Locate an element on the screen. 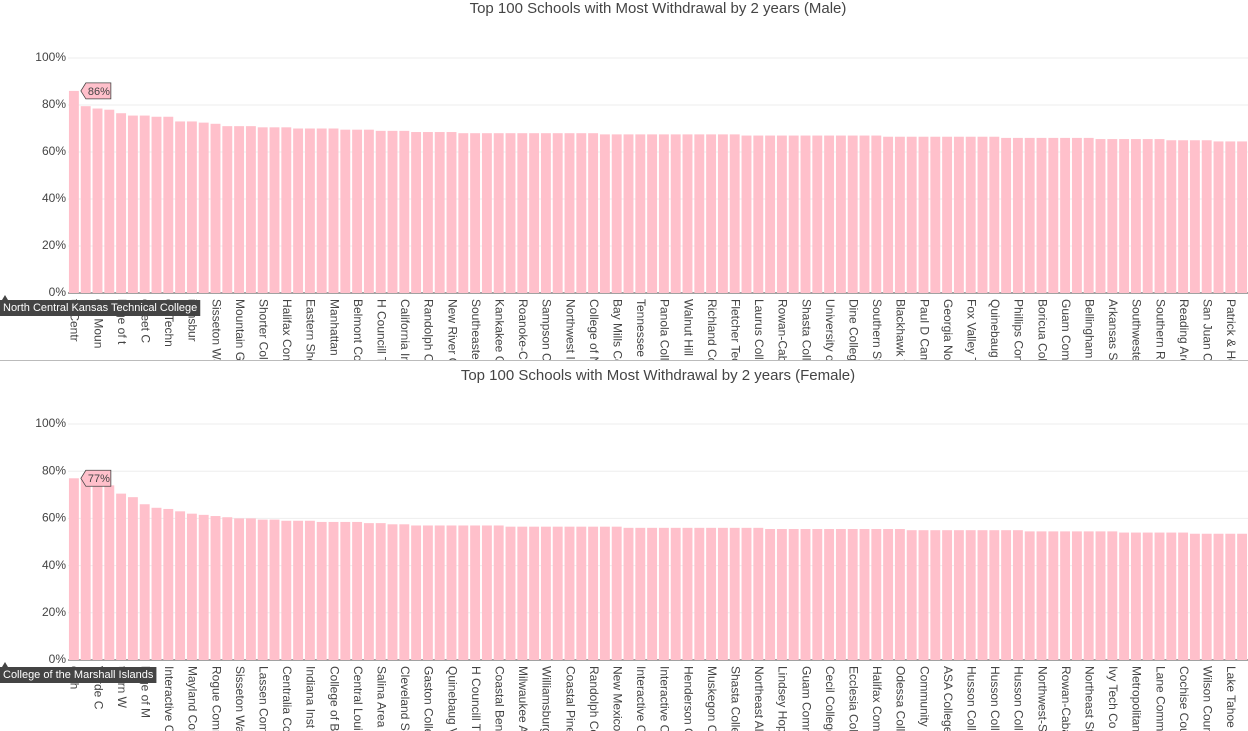 The image size is (1248, 731). x-tick-label: New Mexico is located at coordinates (618, 698).